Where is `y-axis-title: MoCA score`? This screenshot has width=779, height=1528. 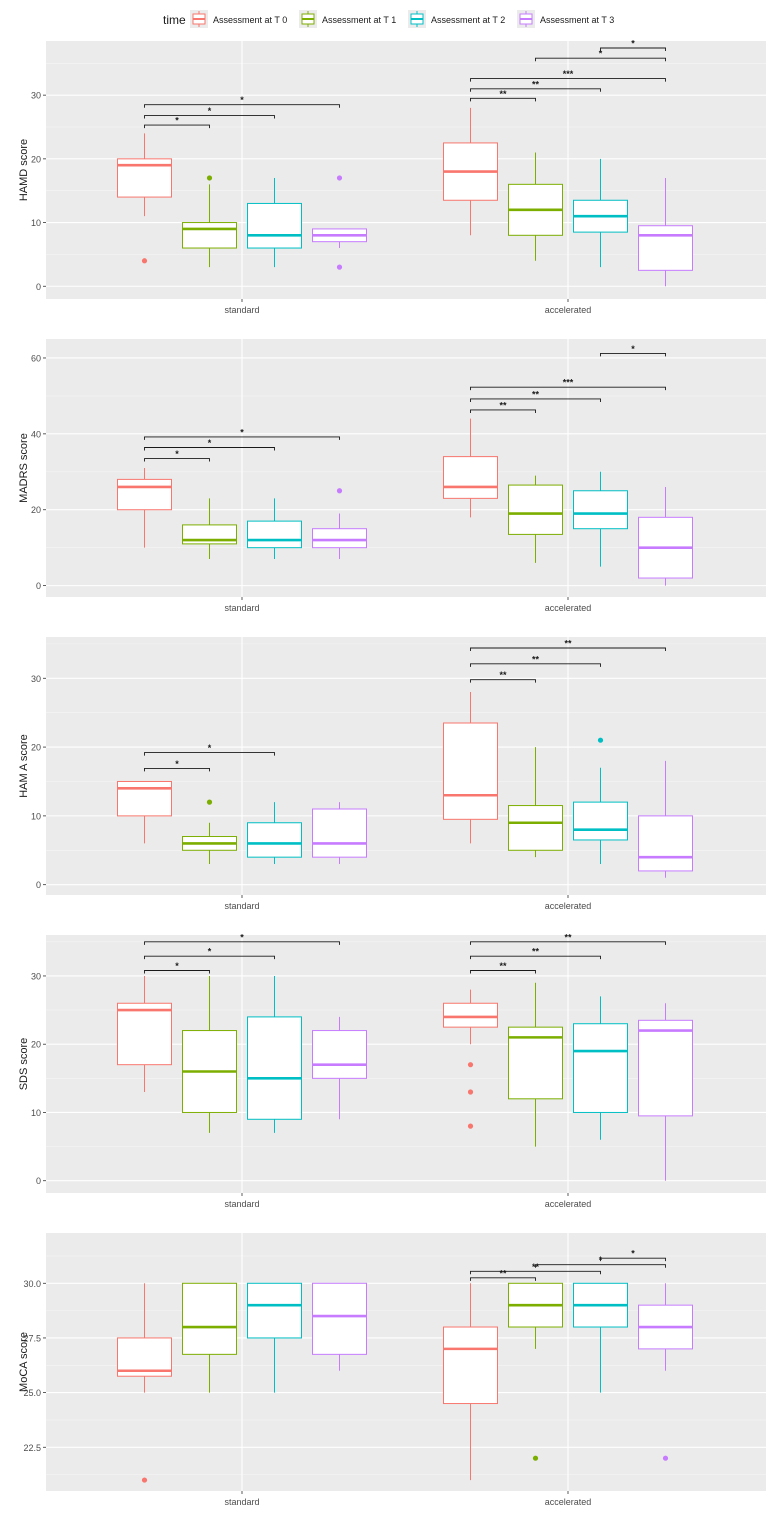 y-axis-title: MoCA score is located at coordinates (24, 1362).